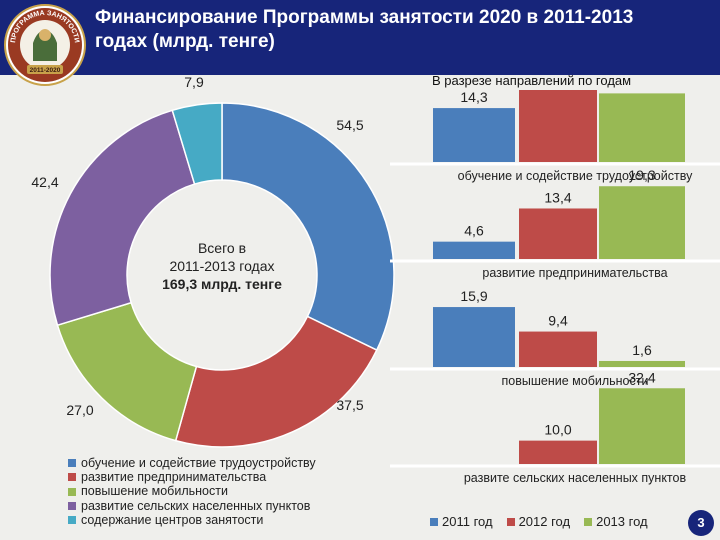 This screenshot has width=720, height=540. Describe the element at coordinates (474, 135) in the screenshot. I see `bar-g0-s0` at that location.